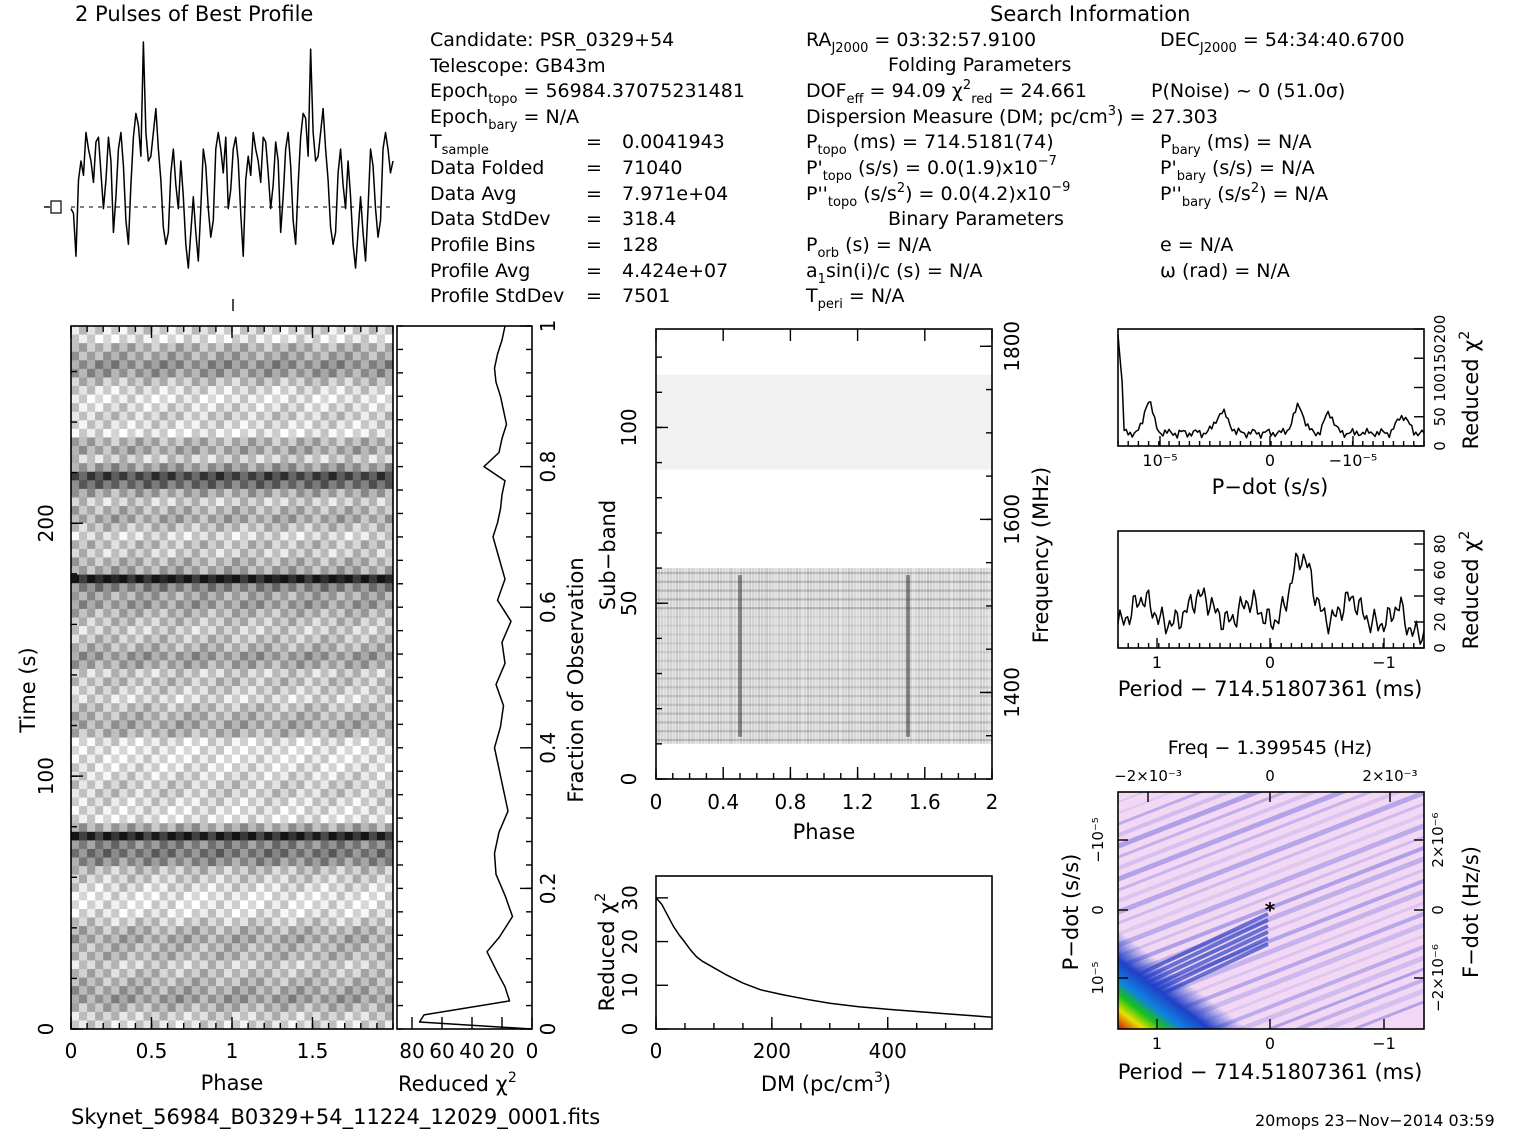 This screenshot has width=1517, height=1133. Describe the element at coordinates (675, 271) in the screenshot. I see `profile-avg-value: 4.424e+07` at that location.